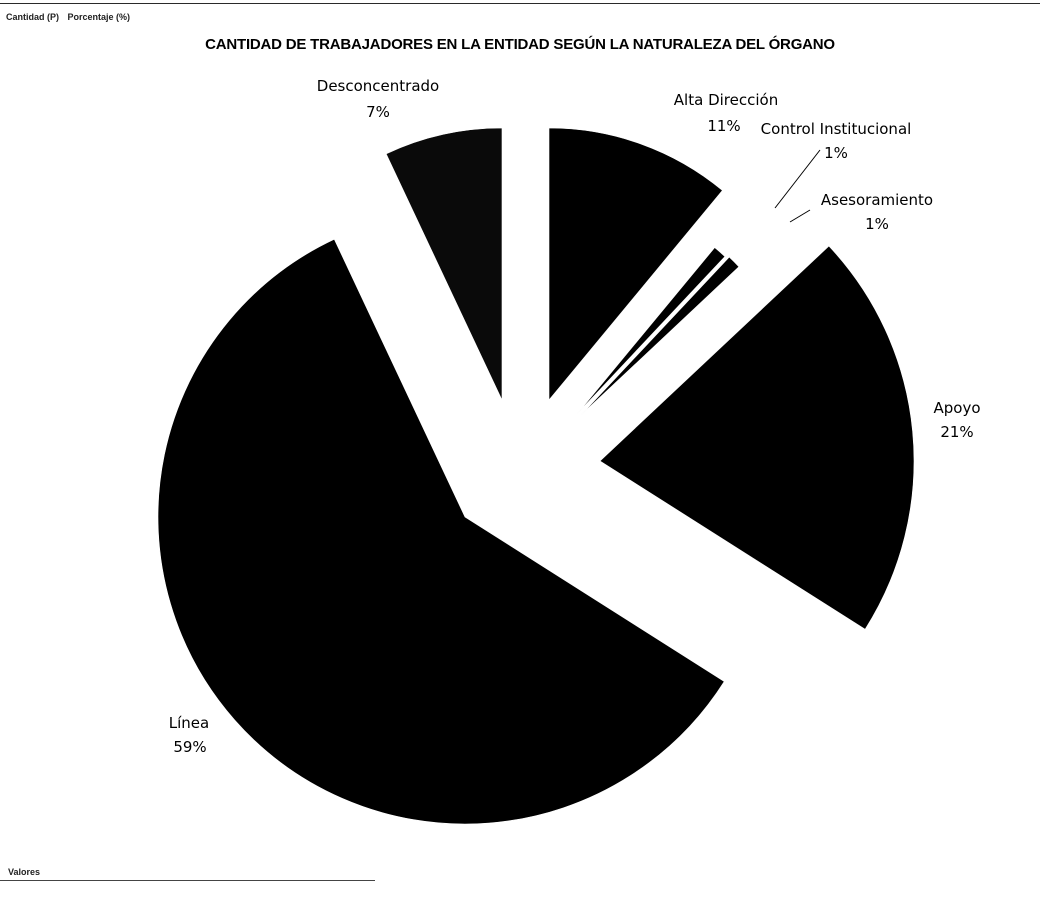  I want to click on bottom-border, so click(187, 880).